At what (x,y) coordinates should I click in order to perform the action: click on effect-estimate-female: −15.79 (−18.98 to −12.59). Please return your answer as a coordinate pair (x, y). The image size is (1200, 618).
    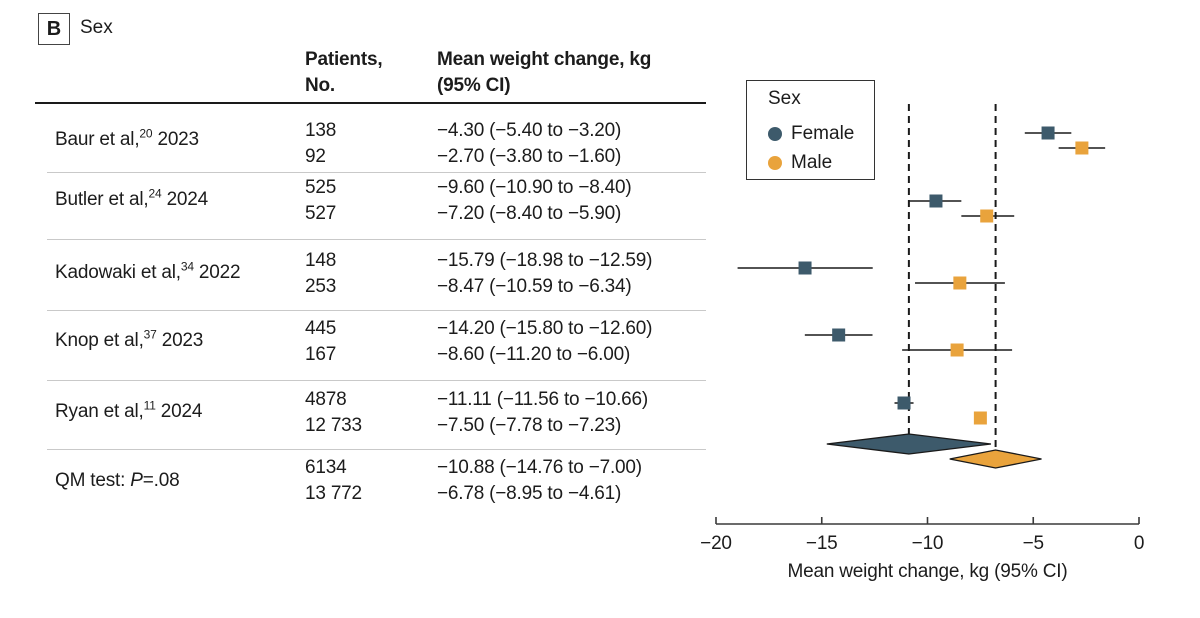
    Looking at the image, I should click on (545, 260).